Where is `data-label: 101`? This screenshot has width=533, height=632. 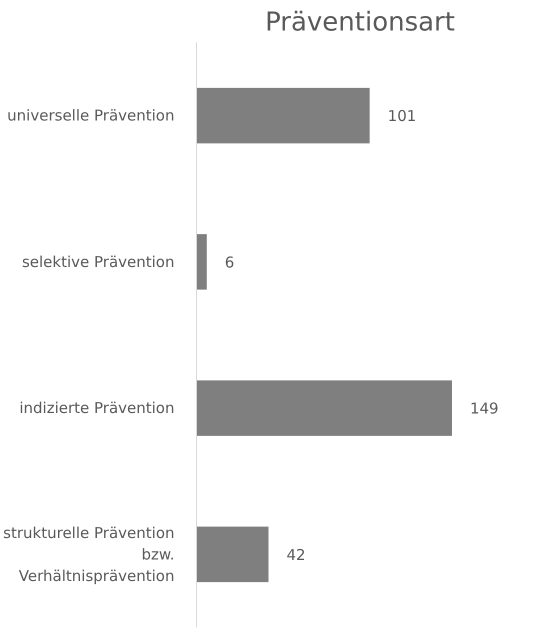 data-label: 101 is located at coordinates (402, 116).